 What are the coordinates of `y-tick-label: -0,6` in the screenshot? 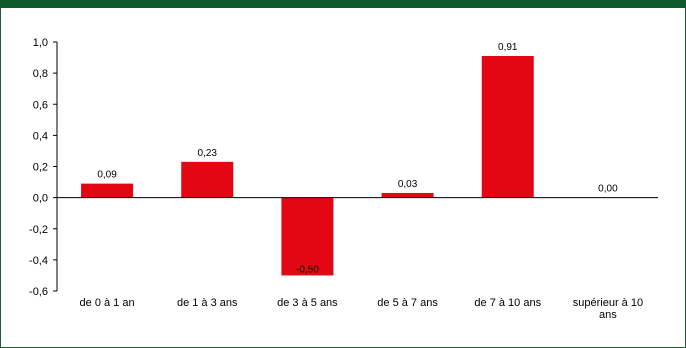 It's located at (38, 292).